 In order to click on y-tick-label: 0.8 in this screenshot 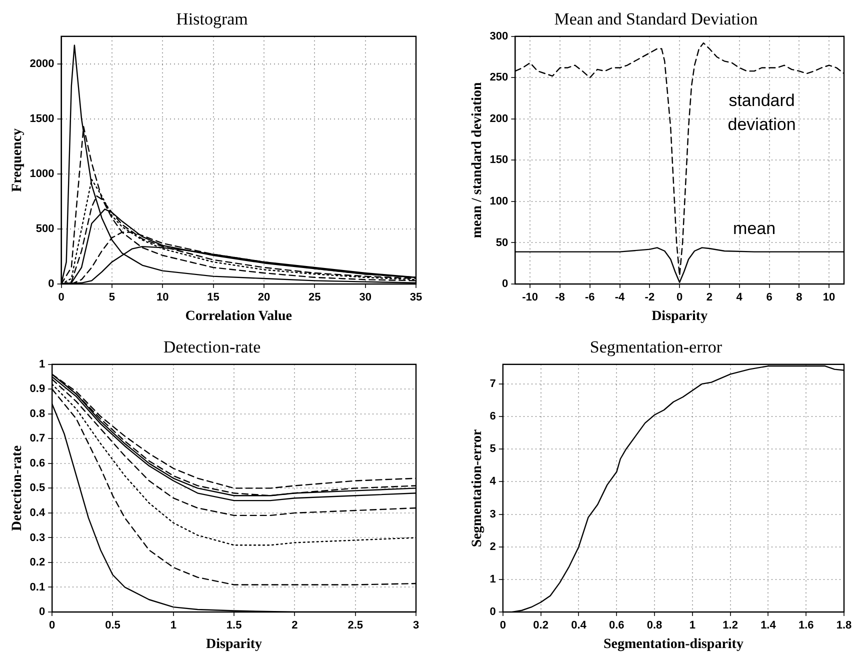, I will do `click(38, 414)`.